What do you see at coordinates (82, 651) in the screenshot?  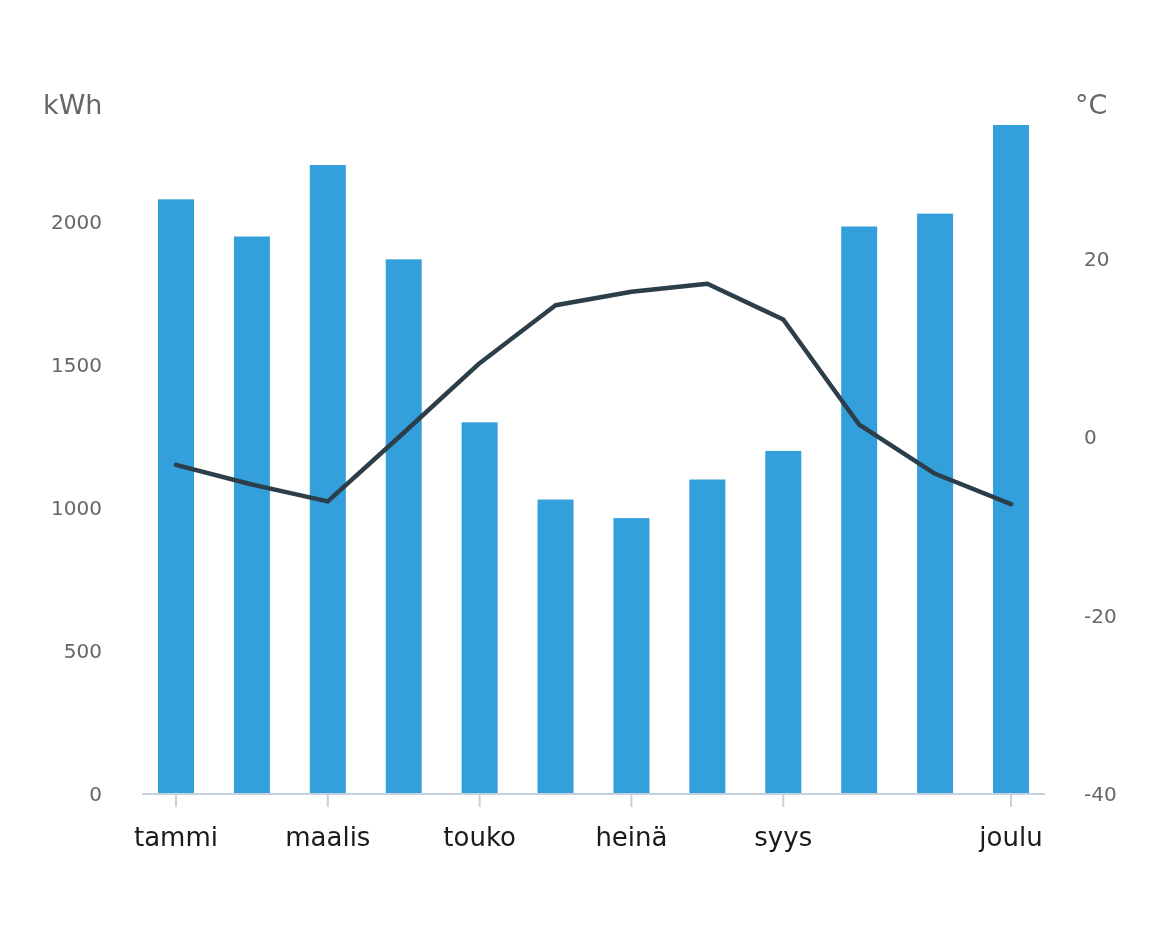 I see `y-tick-label: 500` at bounding box center [82, 651].